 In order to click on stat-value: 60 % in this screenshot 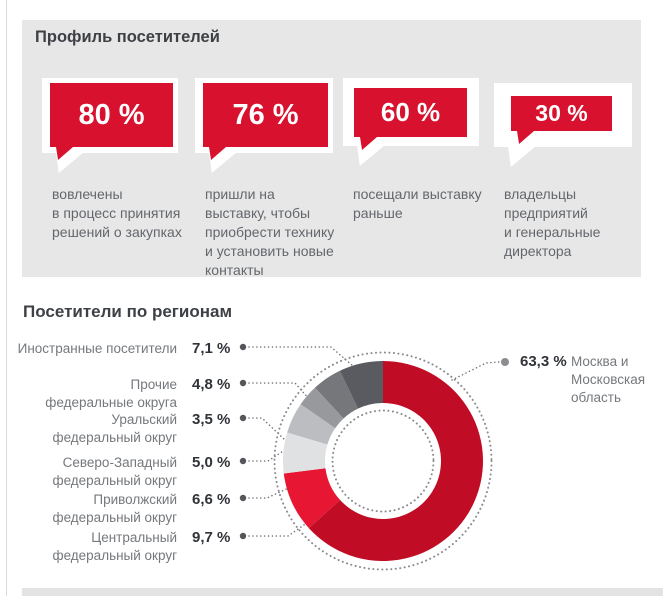, I will do `click(410, 112)`.